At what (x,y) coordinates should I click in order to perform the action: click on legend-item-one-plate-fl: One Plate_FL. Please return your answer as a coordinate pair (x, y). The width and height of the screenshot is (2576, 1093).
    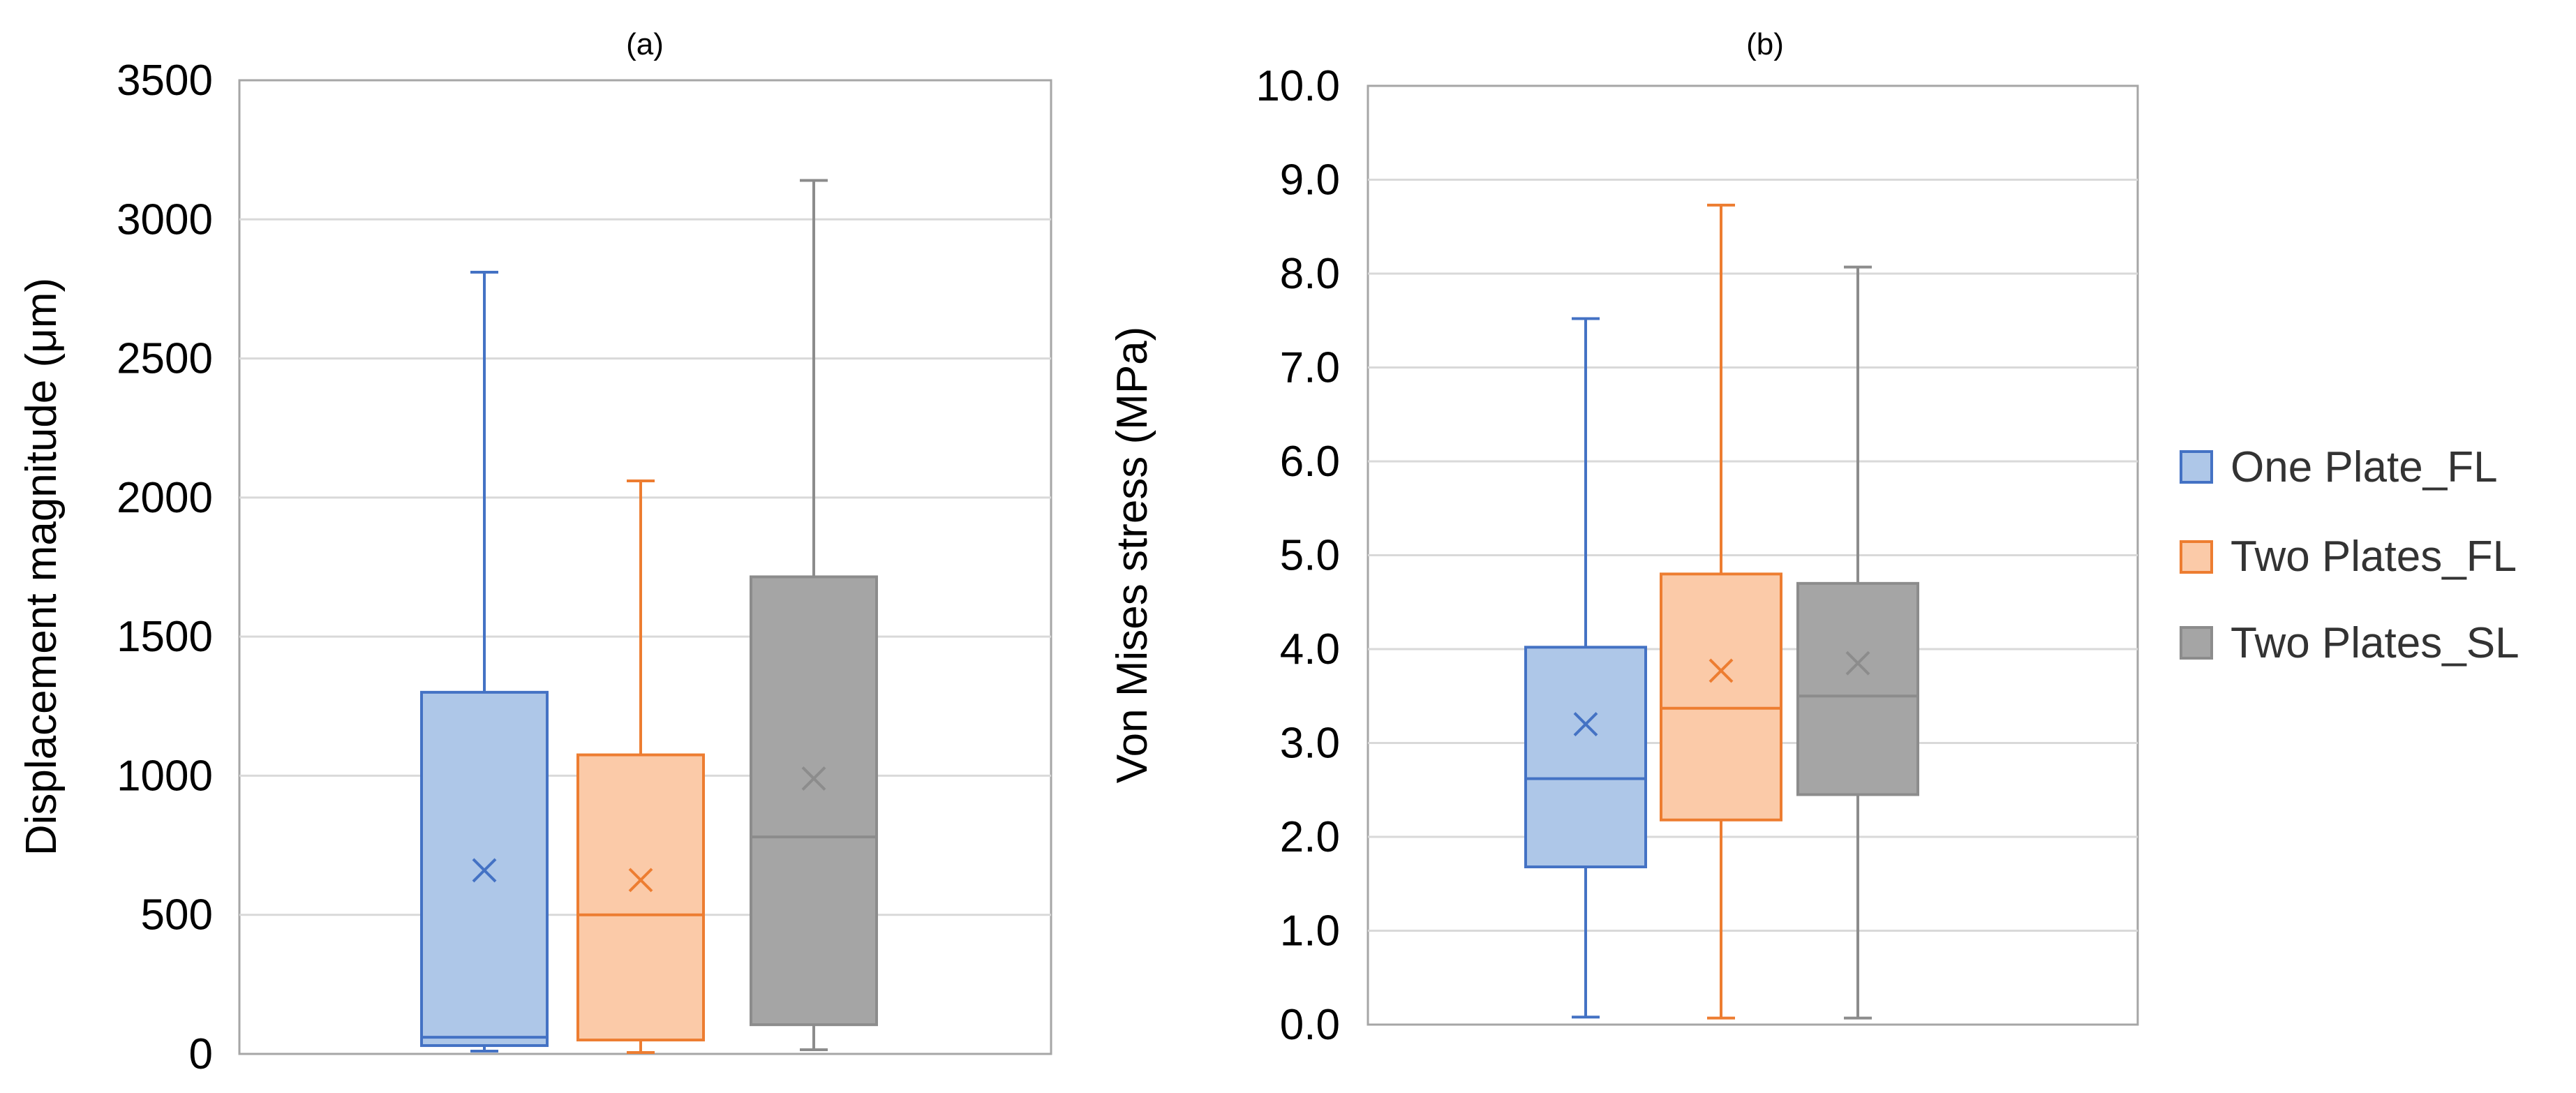
    Looking at the image, I should click on (2339, 467).